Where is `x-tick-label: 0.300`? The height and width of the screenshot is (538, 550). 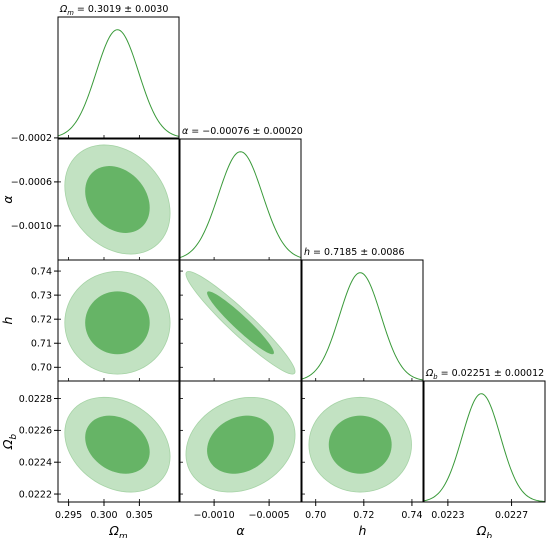 x-tick-label: 0.300 is located at coordinates (103, 515).